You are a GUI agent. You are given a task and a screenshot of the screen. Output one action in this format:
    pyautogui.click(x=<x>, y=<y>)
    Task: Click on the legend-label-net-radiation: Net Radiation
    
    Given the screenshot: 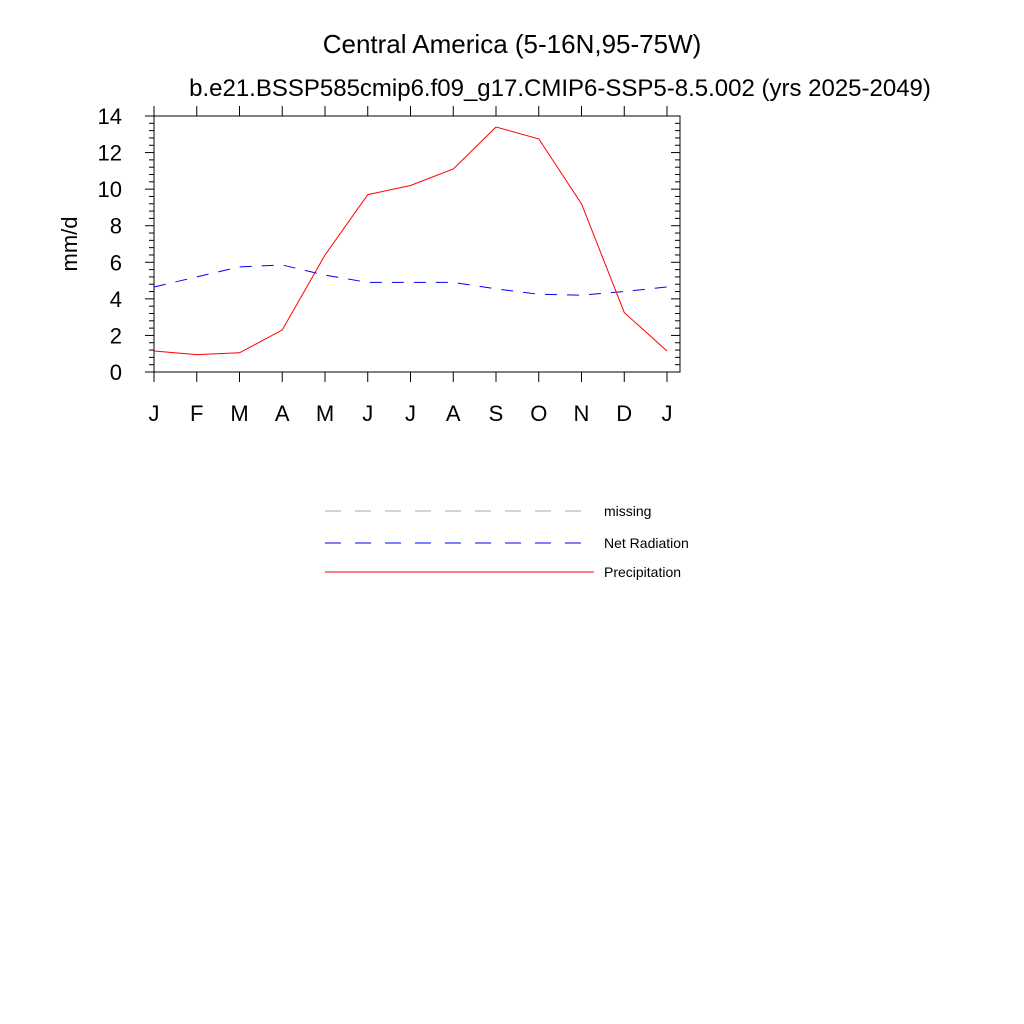 What is the action you would take?
    pyautogui.click(x=646, y=543)
    